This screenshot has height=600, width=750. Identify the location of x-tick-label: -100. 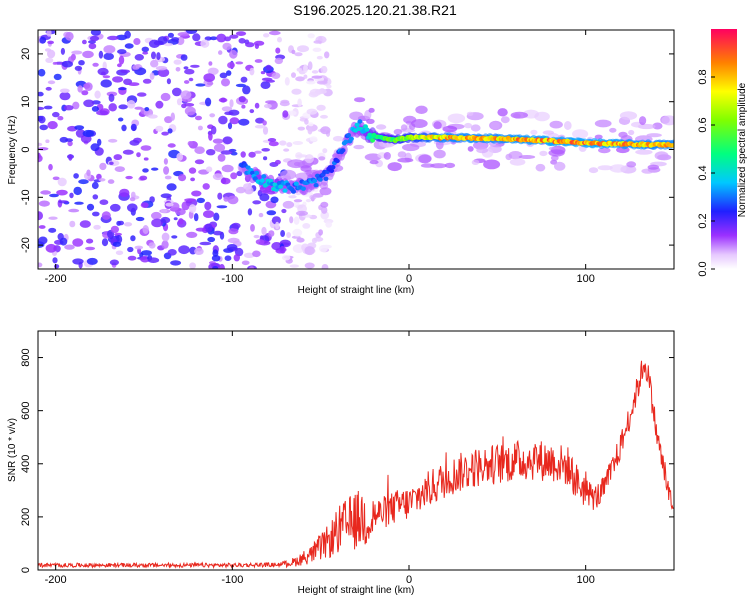
(232, 279).